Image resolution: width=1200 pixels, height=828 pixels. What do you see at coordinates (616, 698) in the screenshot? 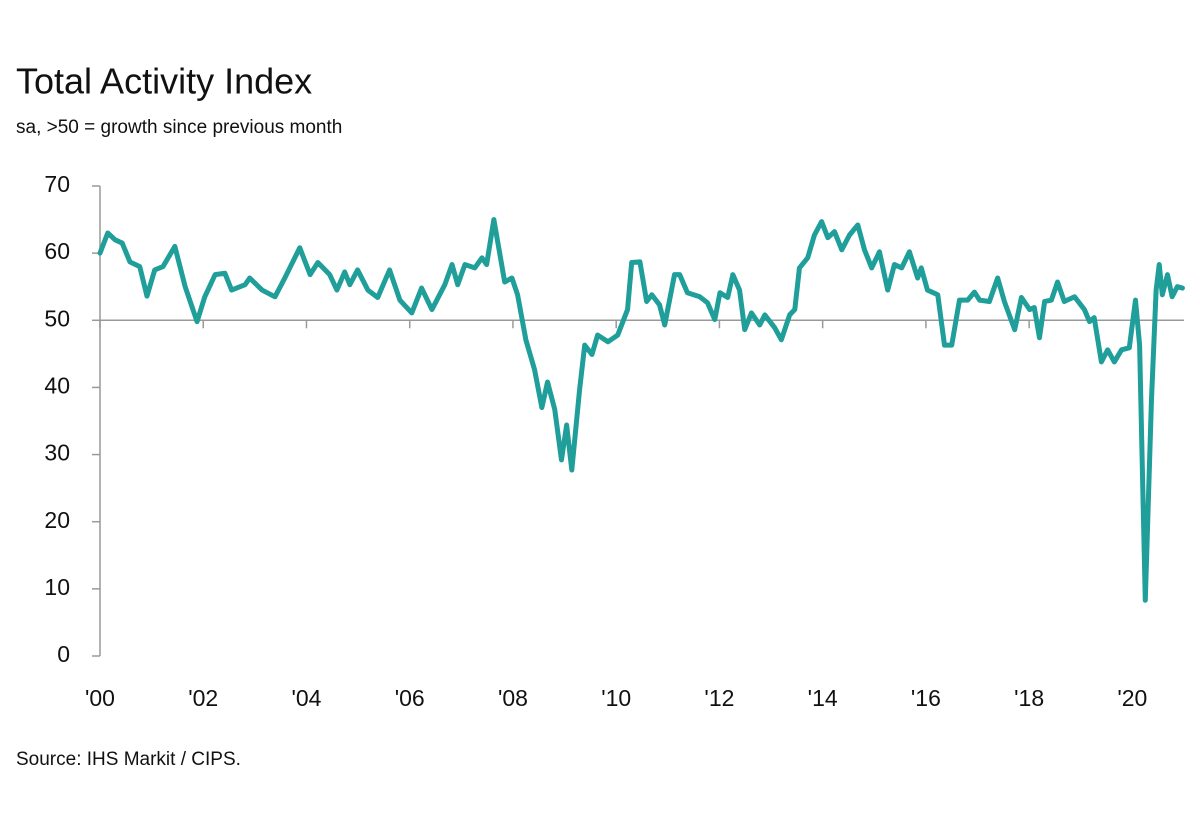
I see `x-tick-label: '10` at bounding box center [616, 698].